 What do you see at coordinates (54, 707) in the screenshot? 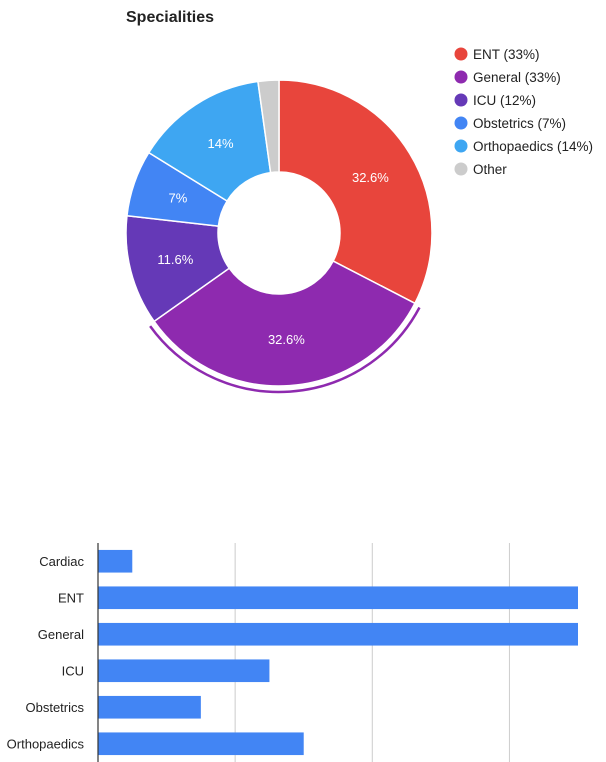
I see `bar-category-label: Obstetrics` at bounding box center [54, 707].